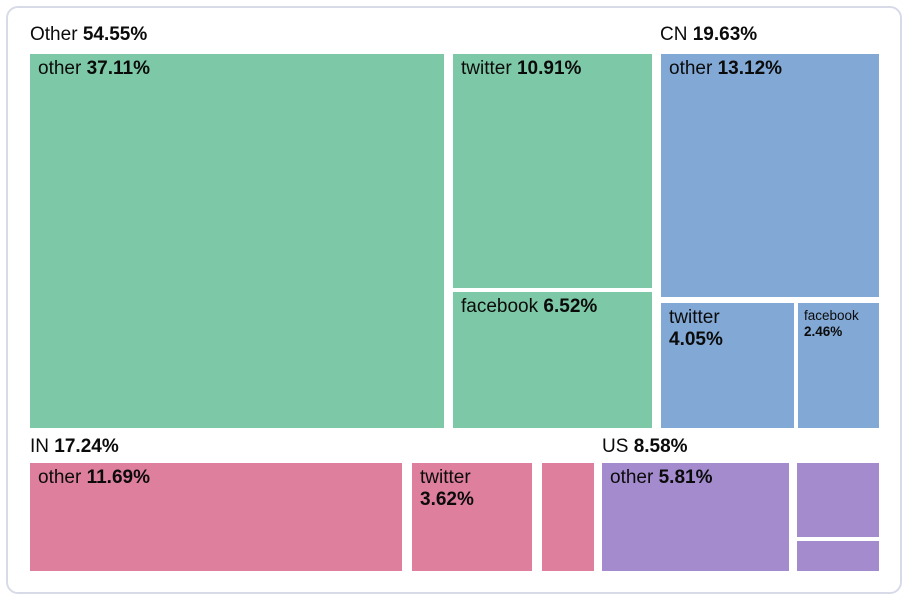  Describe the element at coordinates (472, 517) in the screenshot. I see `treemap-cell-in-twitter: twitter 3.62%` at that location.